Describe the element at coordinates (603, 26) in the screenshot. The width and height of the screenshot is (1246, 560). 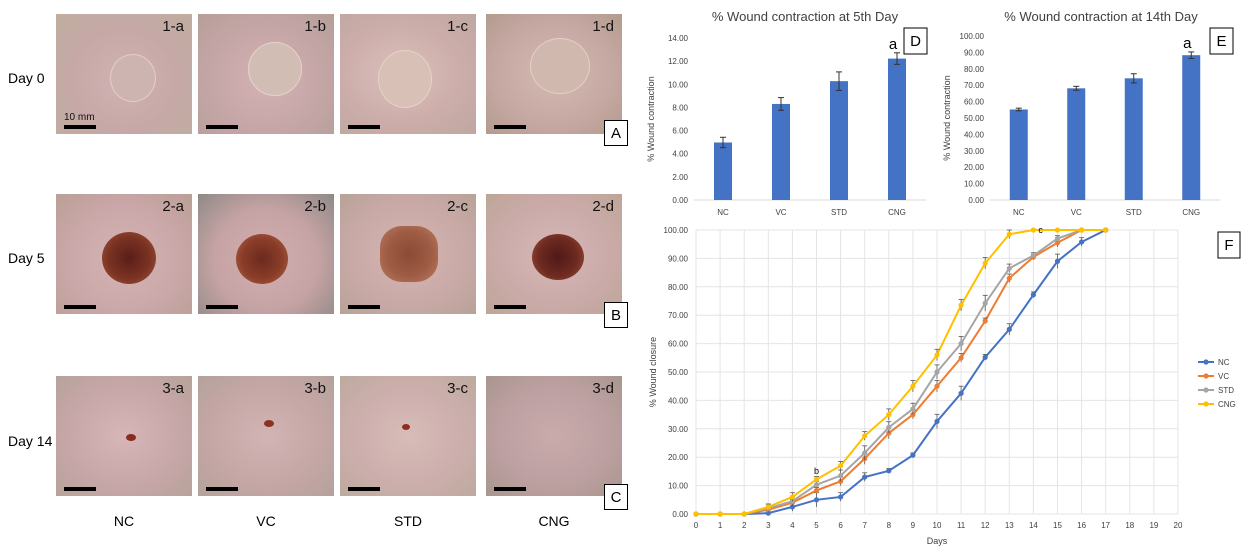
I see `photo-label: 1-d` at that location.